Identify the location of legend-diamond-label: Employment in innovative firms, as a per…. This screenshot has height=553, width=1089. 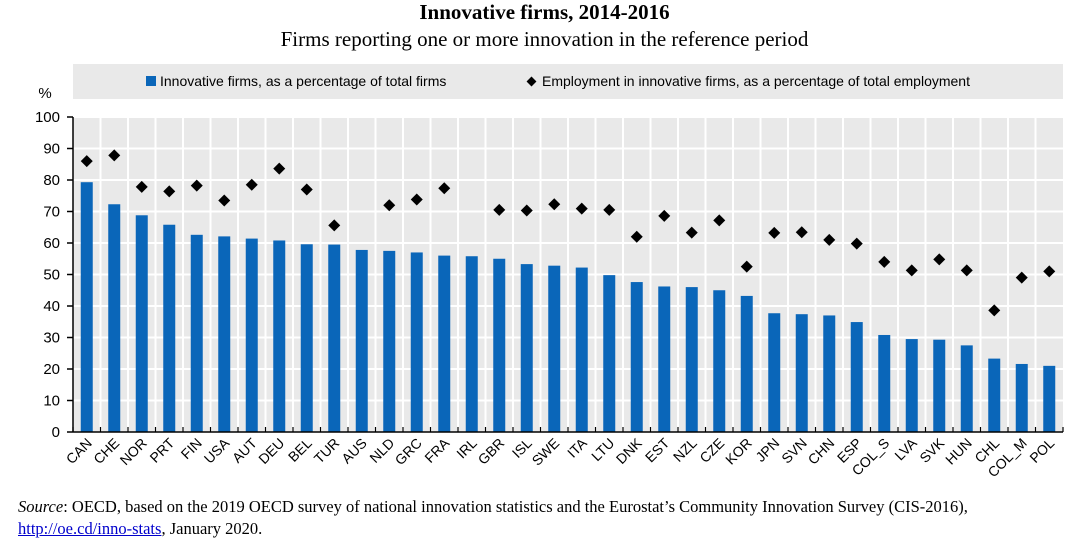
(756, 81).